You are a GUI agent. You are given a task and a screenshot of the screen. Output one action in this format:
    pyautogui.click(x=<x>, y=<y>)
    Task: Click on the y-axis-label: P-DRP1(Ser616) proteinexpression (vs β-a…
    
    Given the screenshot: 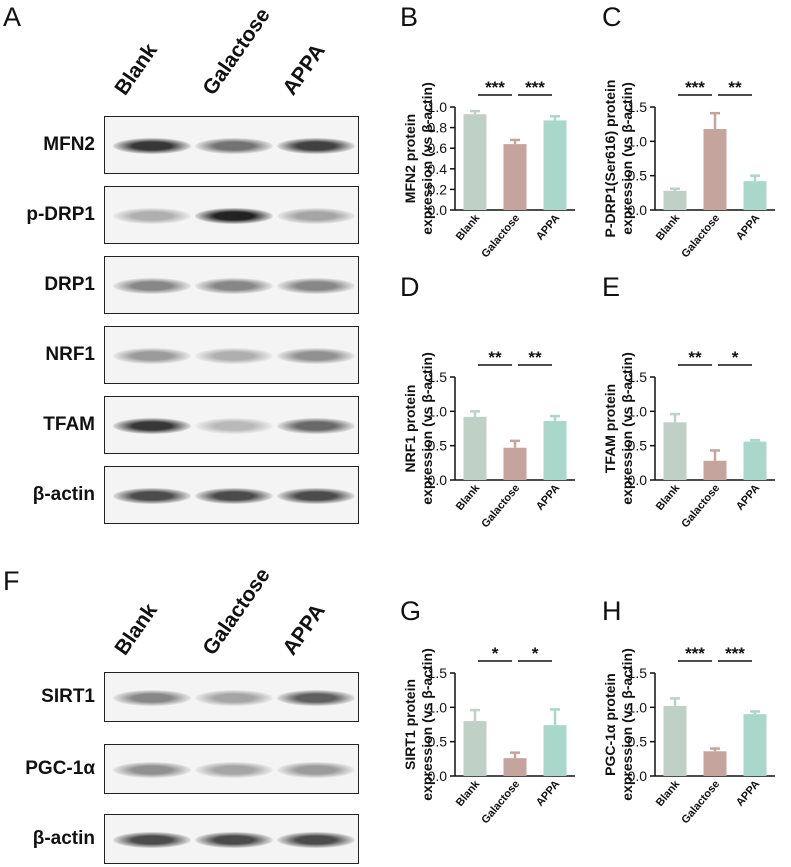 What is the action you would take?
    pyautogui.click(x=618, y=159)
    